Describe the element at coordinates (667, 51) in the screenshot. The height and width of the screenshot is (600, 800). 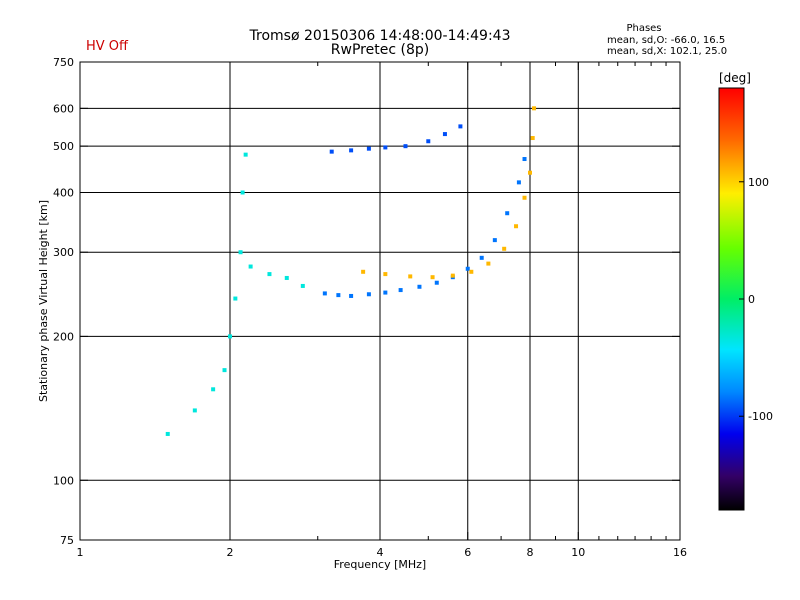
I see `stats-x-mode: mean, sd,X: 102.1, 25.0` at that location.